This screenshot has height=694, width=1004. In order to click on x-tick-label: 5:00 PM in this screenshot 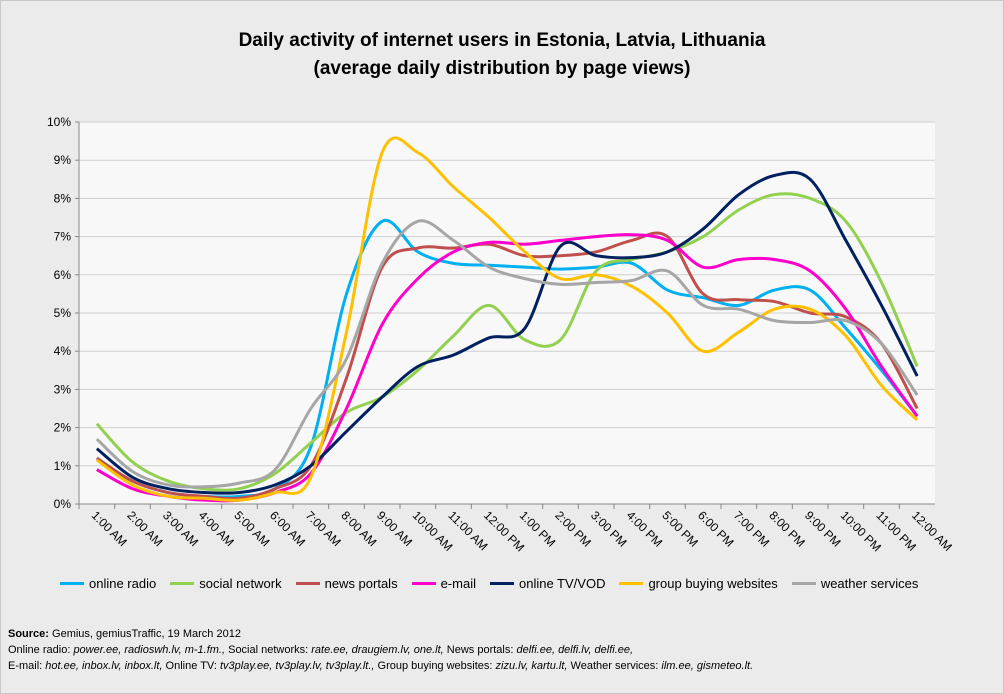, I will do `click(680, 529)`.